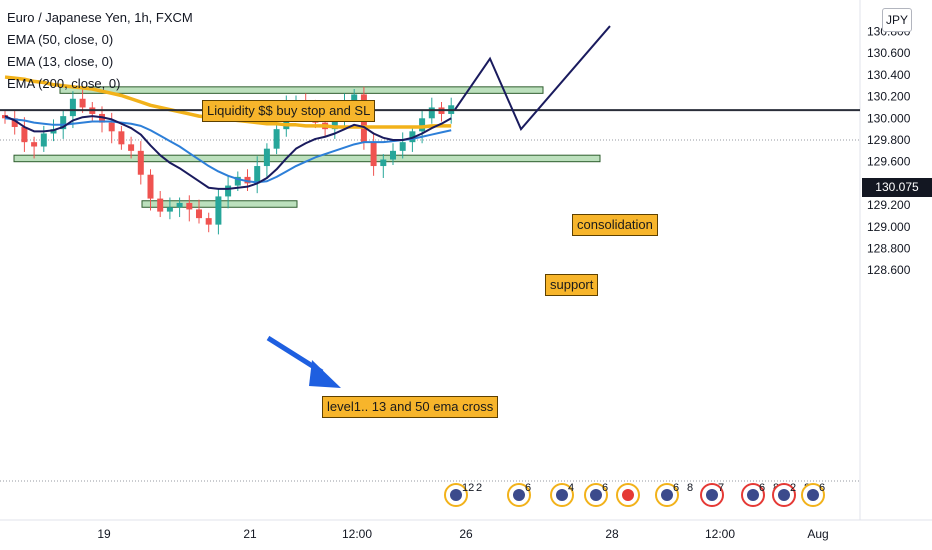 The image size is (932, 550). What do you see at coordinates (289, 111) in the screenshot?
I see `liquidity-note: Liquidity $$ buy stop and SL` at bounding box center [289, 111].